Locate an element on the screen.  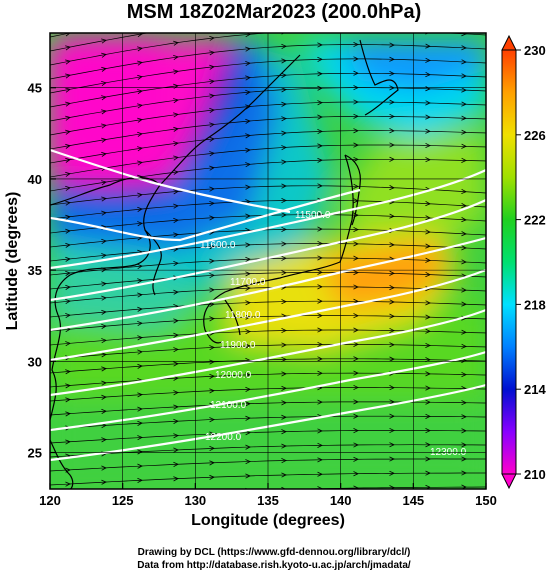
x-tick-label: 135 is located at coordinates (268, 500).